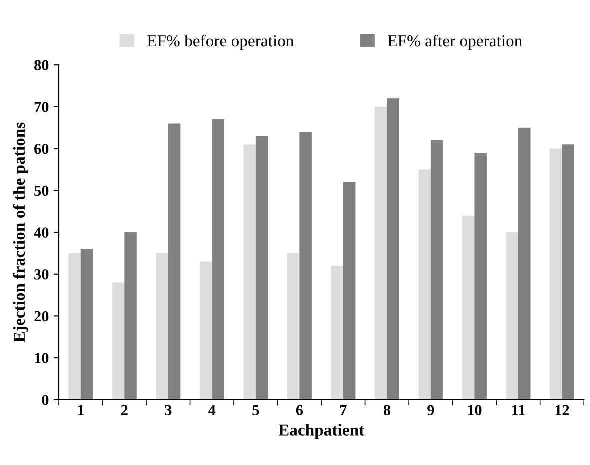 The width and height of the screenshot is (590, 465). I want to click on y-tick-label: 10, so click(42, 358).